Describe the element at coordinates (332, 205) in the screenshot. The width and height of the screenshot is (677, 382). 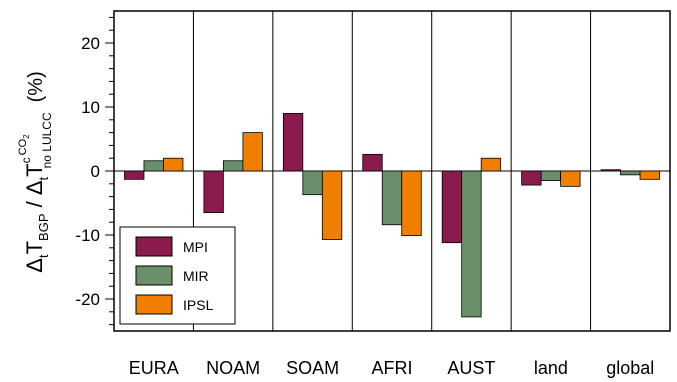
I see `bar-ipsl-soam` at that location.